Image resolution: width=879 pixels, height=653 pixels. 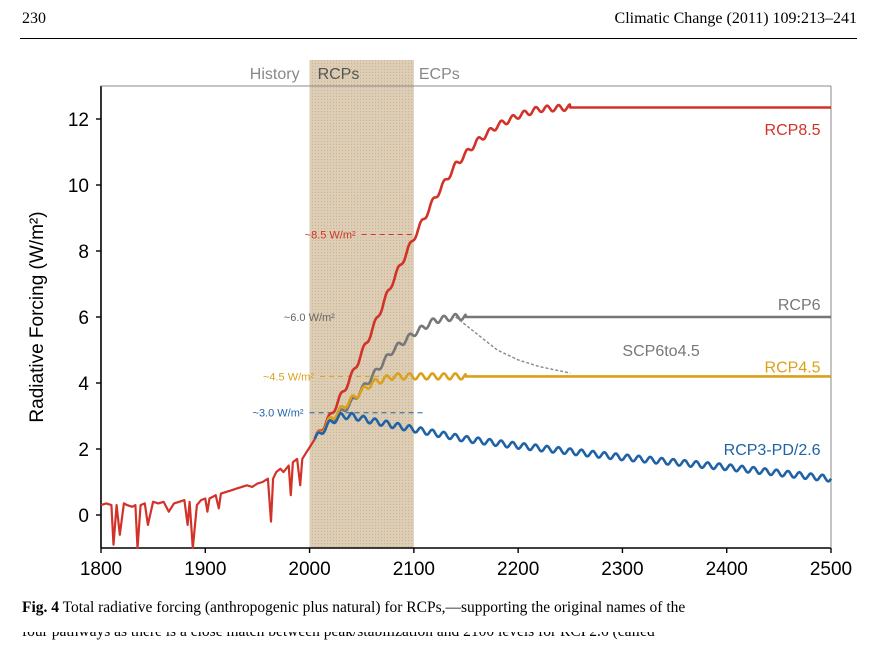 I want to click on page-header: 230 Climatic Change (2011) 109:213–241, so click(x=439, y=21).